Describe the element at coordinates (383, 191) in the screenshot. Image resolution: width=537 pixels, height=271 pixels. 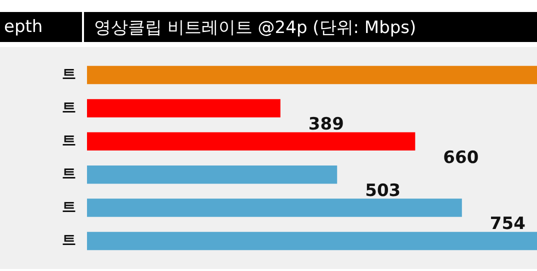
I see `data-label: 503` at that location.